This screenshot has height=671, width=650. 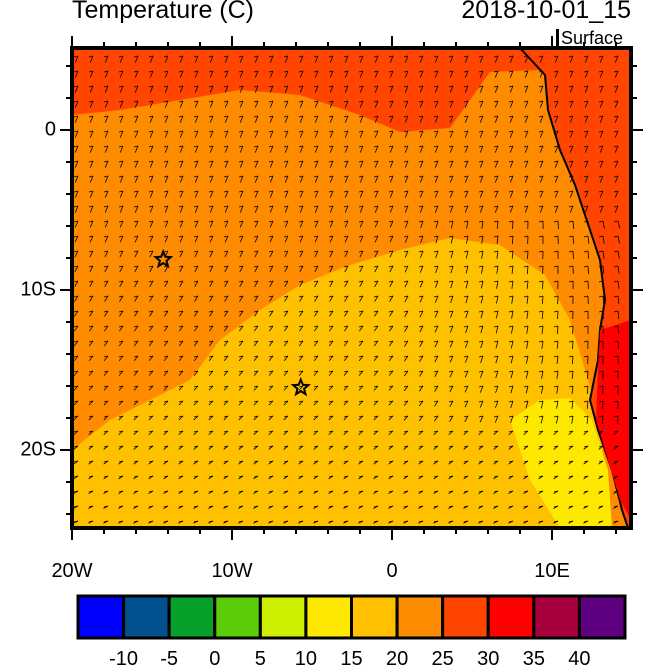 I want to click on x-tick-label: 0, so click(x=391, y=571).